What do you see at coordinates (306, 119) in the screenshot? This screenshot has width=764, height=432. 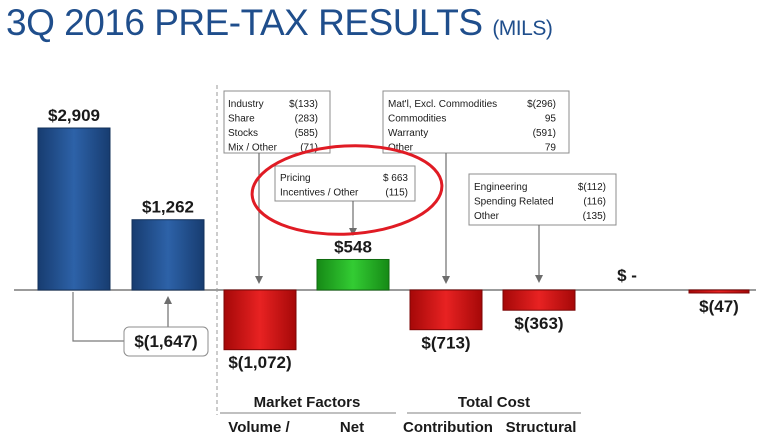 I see `callout-c1-value-1: (283)` at bounding box center [306, 119].